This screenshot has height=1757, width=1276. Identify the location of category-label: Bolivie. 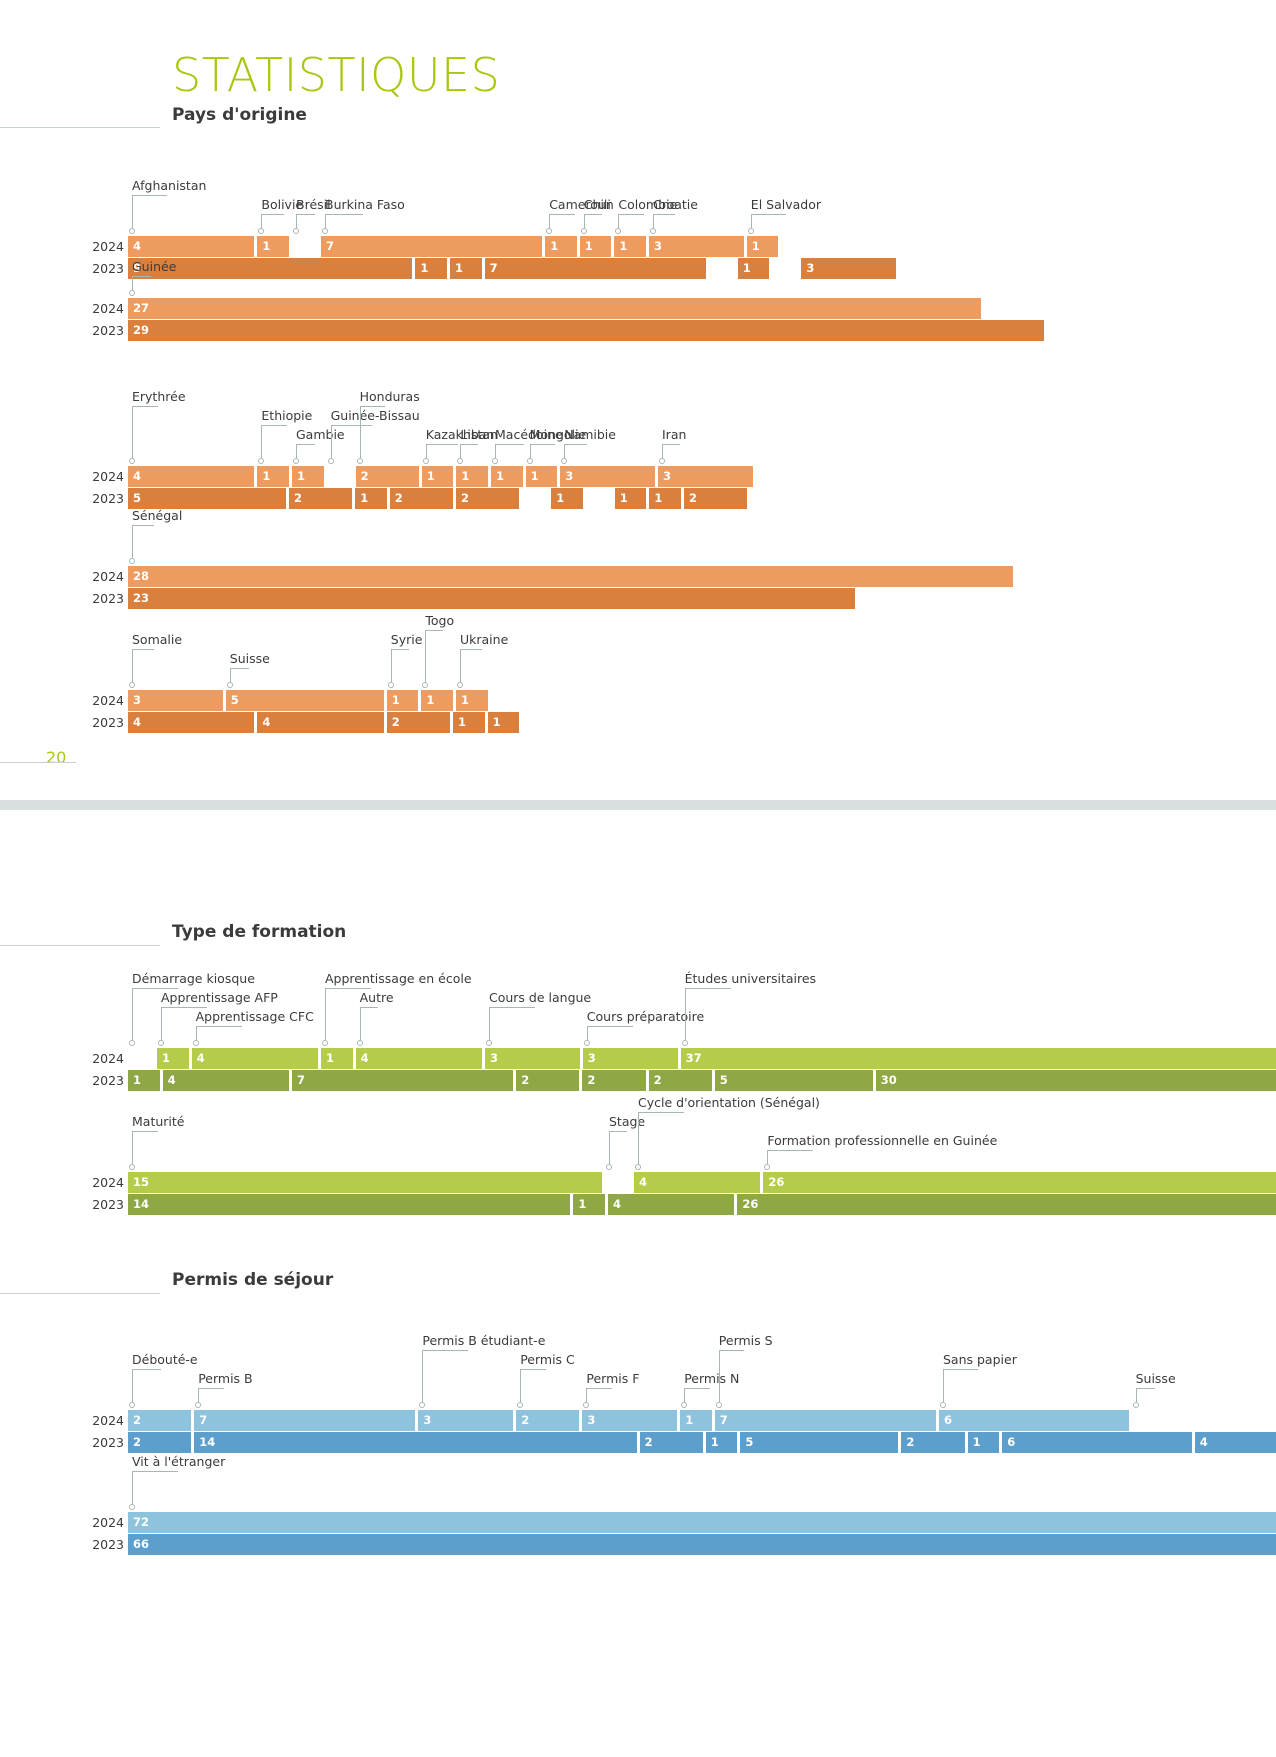
(282, 204).